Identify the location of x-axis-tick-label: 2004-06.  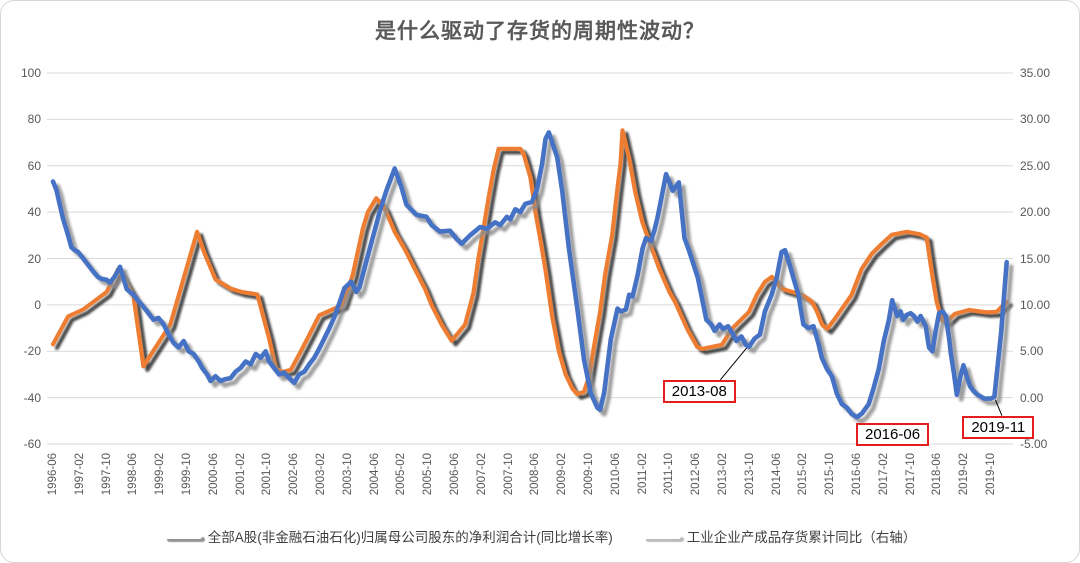
(374, 474).